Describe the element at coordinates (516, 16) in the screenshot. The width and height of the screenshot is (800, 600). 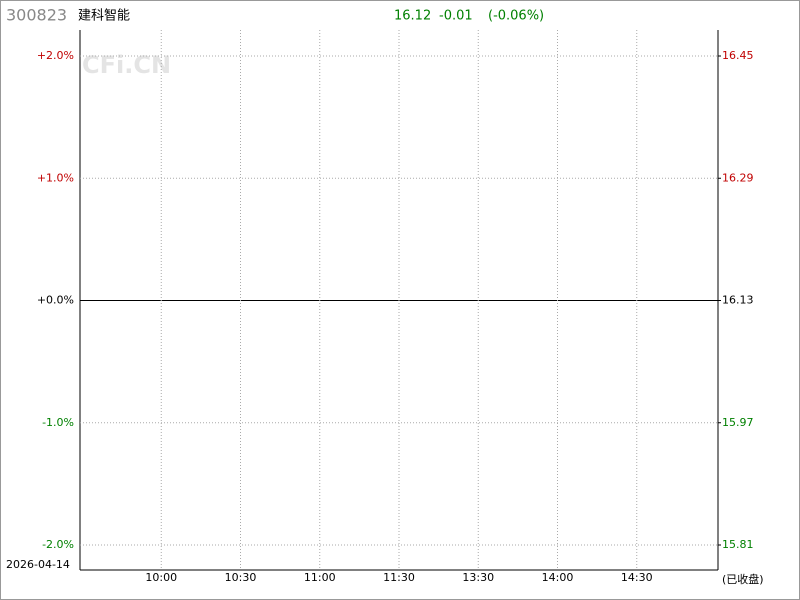
I see `change-pct: (-0.06%)` at that location.